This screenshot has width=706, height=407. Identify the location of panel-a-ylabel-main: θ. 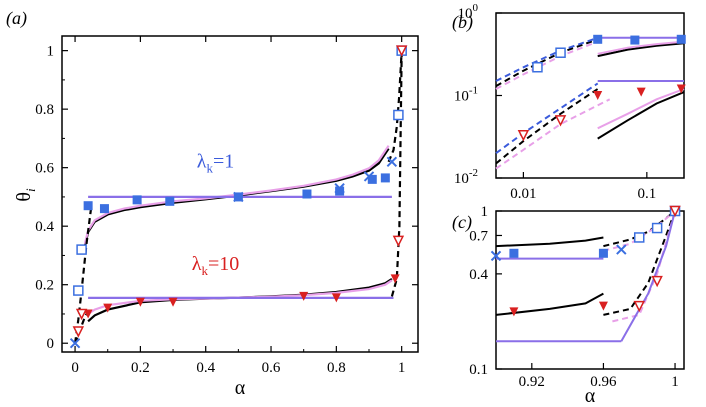
(24, 197).